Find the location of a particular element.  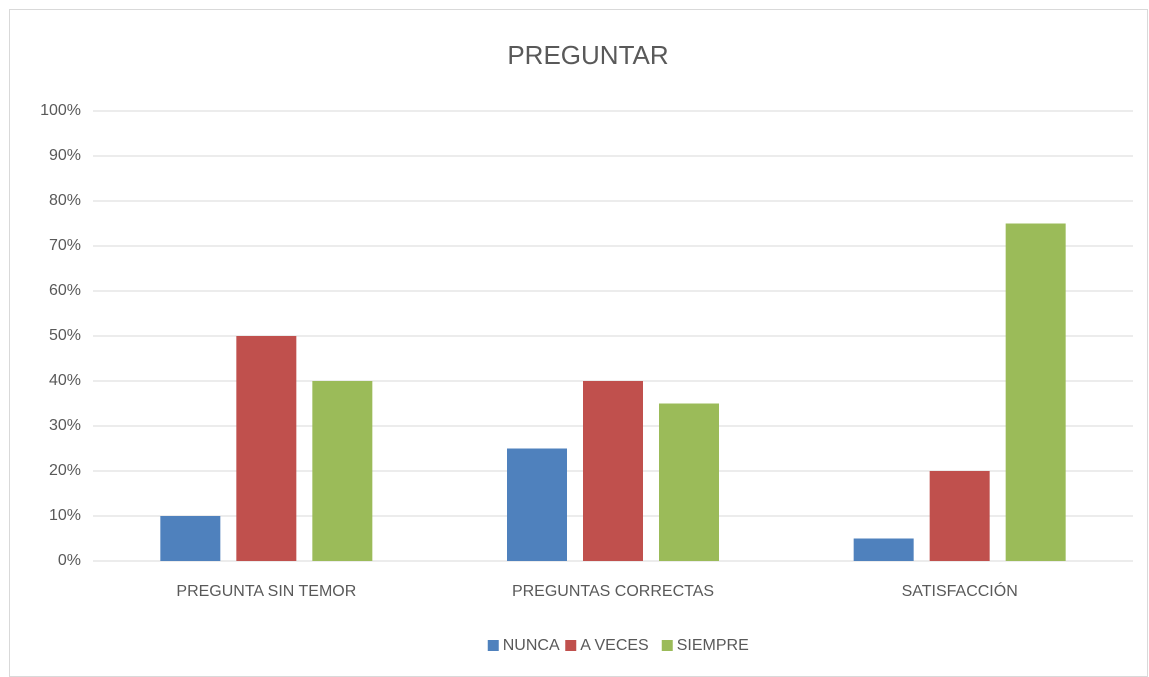

chart-title: PREGUNTAR is located at coordinates (587, 55).